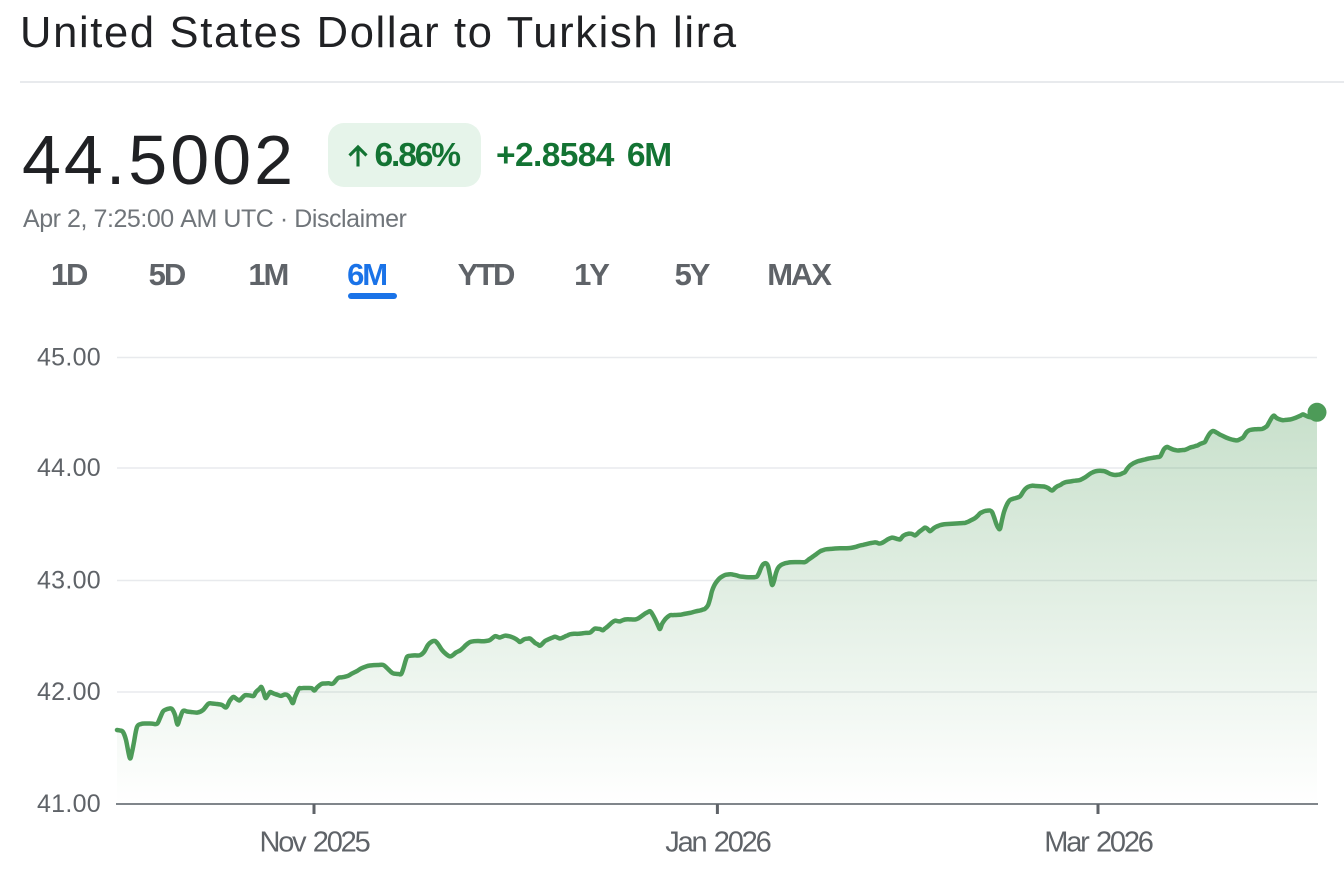  What do you see at coordinates (717, 842) in the screenshot?
I see `svg-text: Jan 2026` at bounding box center [717, 842].